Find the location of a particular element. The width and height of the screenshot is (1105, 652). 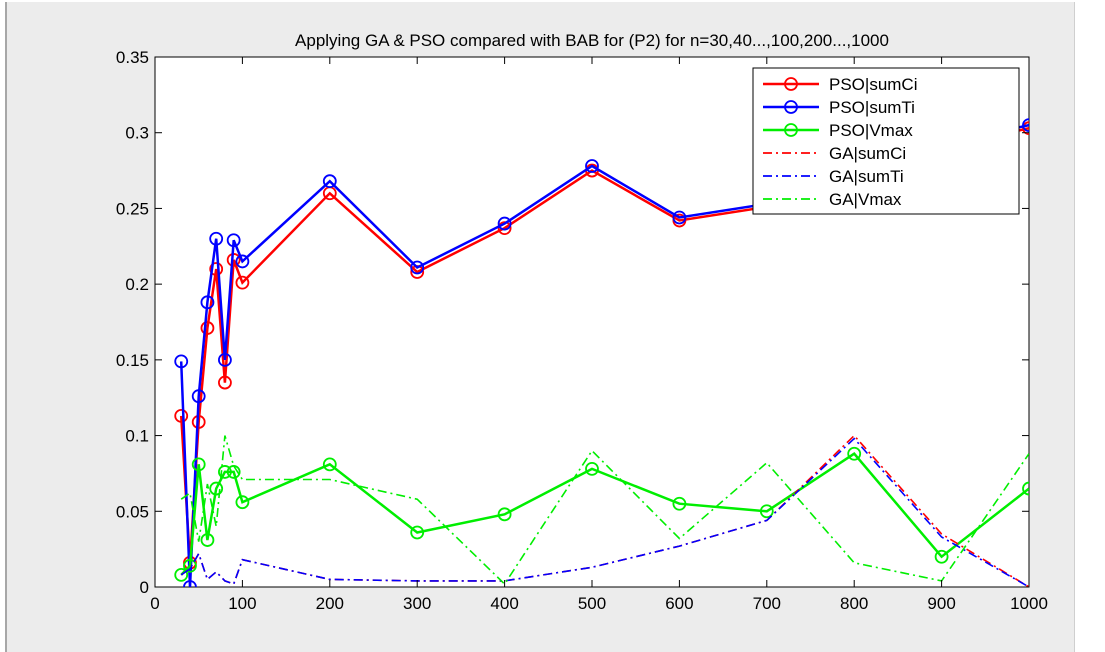

x-tick-label: 800 is located at coordinates (854, 603).